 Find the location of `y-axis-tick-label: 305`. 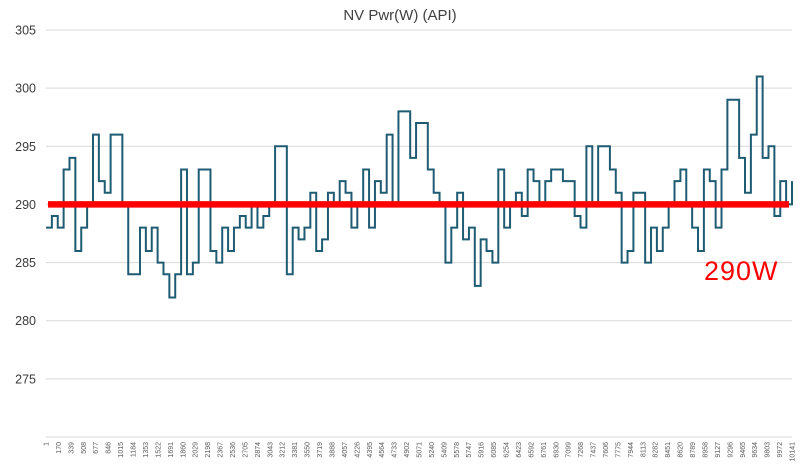

y-axis-tick-label: 305 is located at coordinates (25, 31).